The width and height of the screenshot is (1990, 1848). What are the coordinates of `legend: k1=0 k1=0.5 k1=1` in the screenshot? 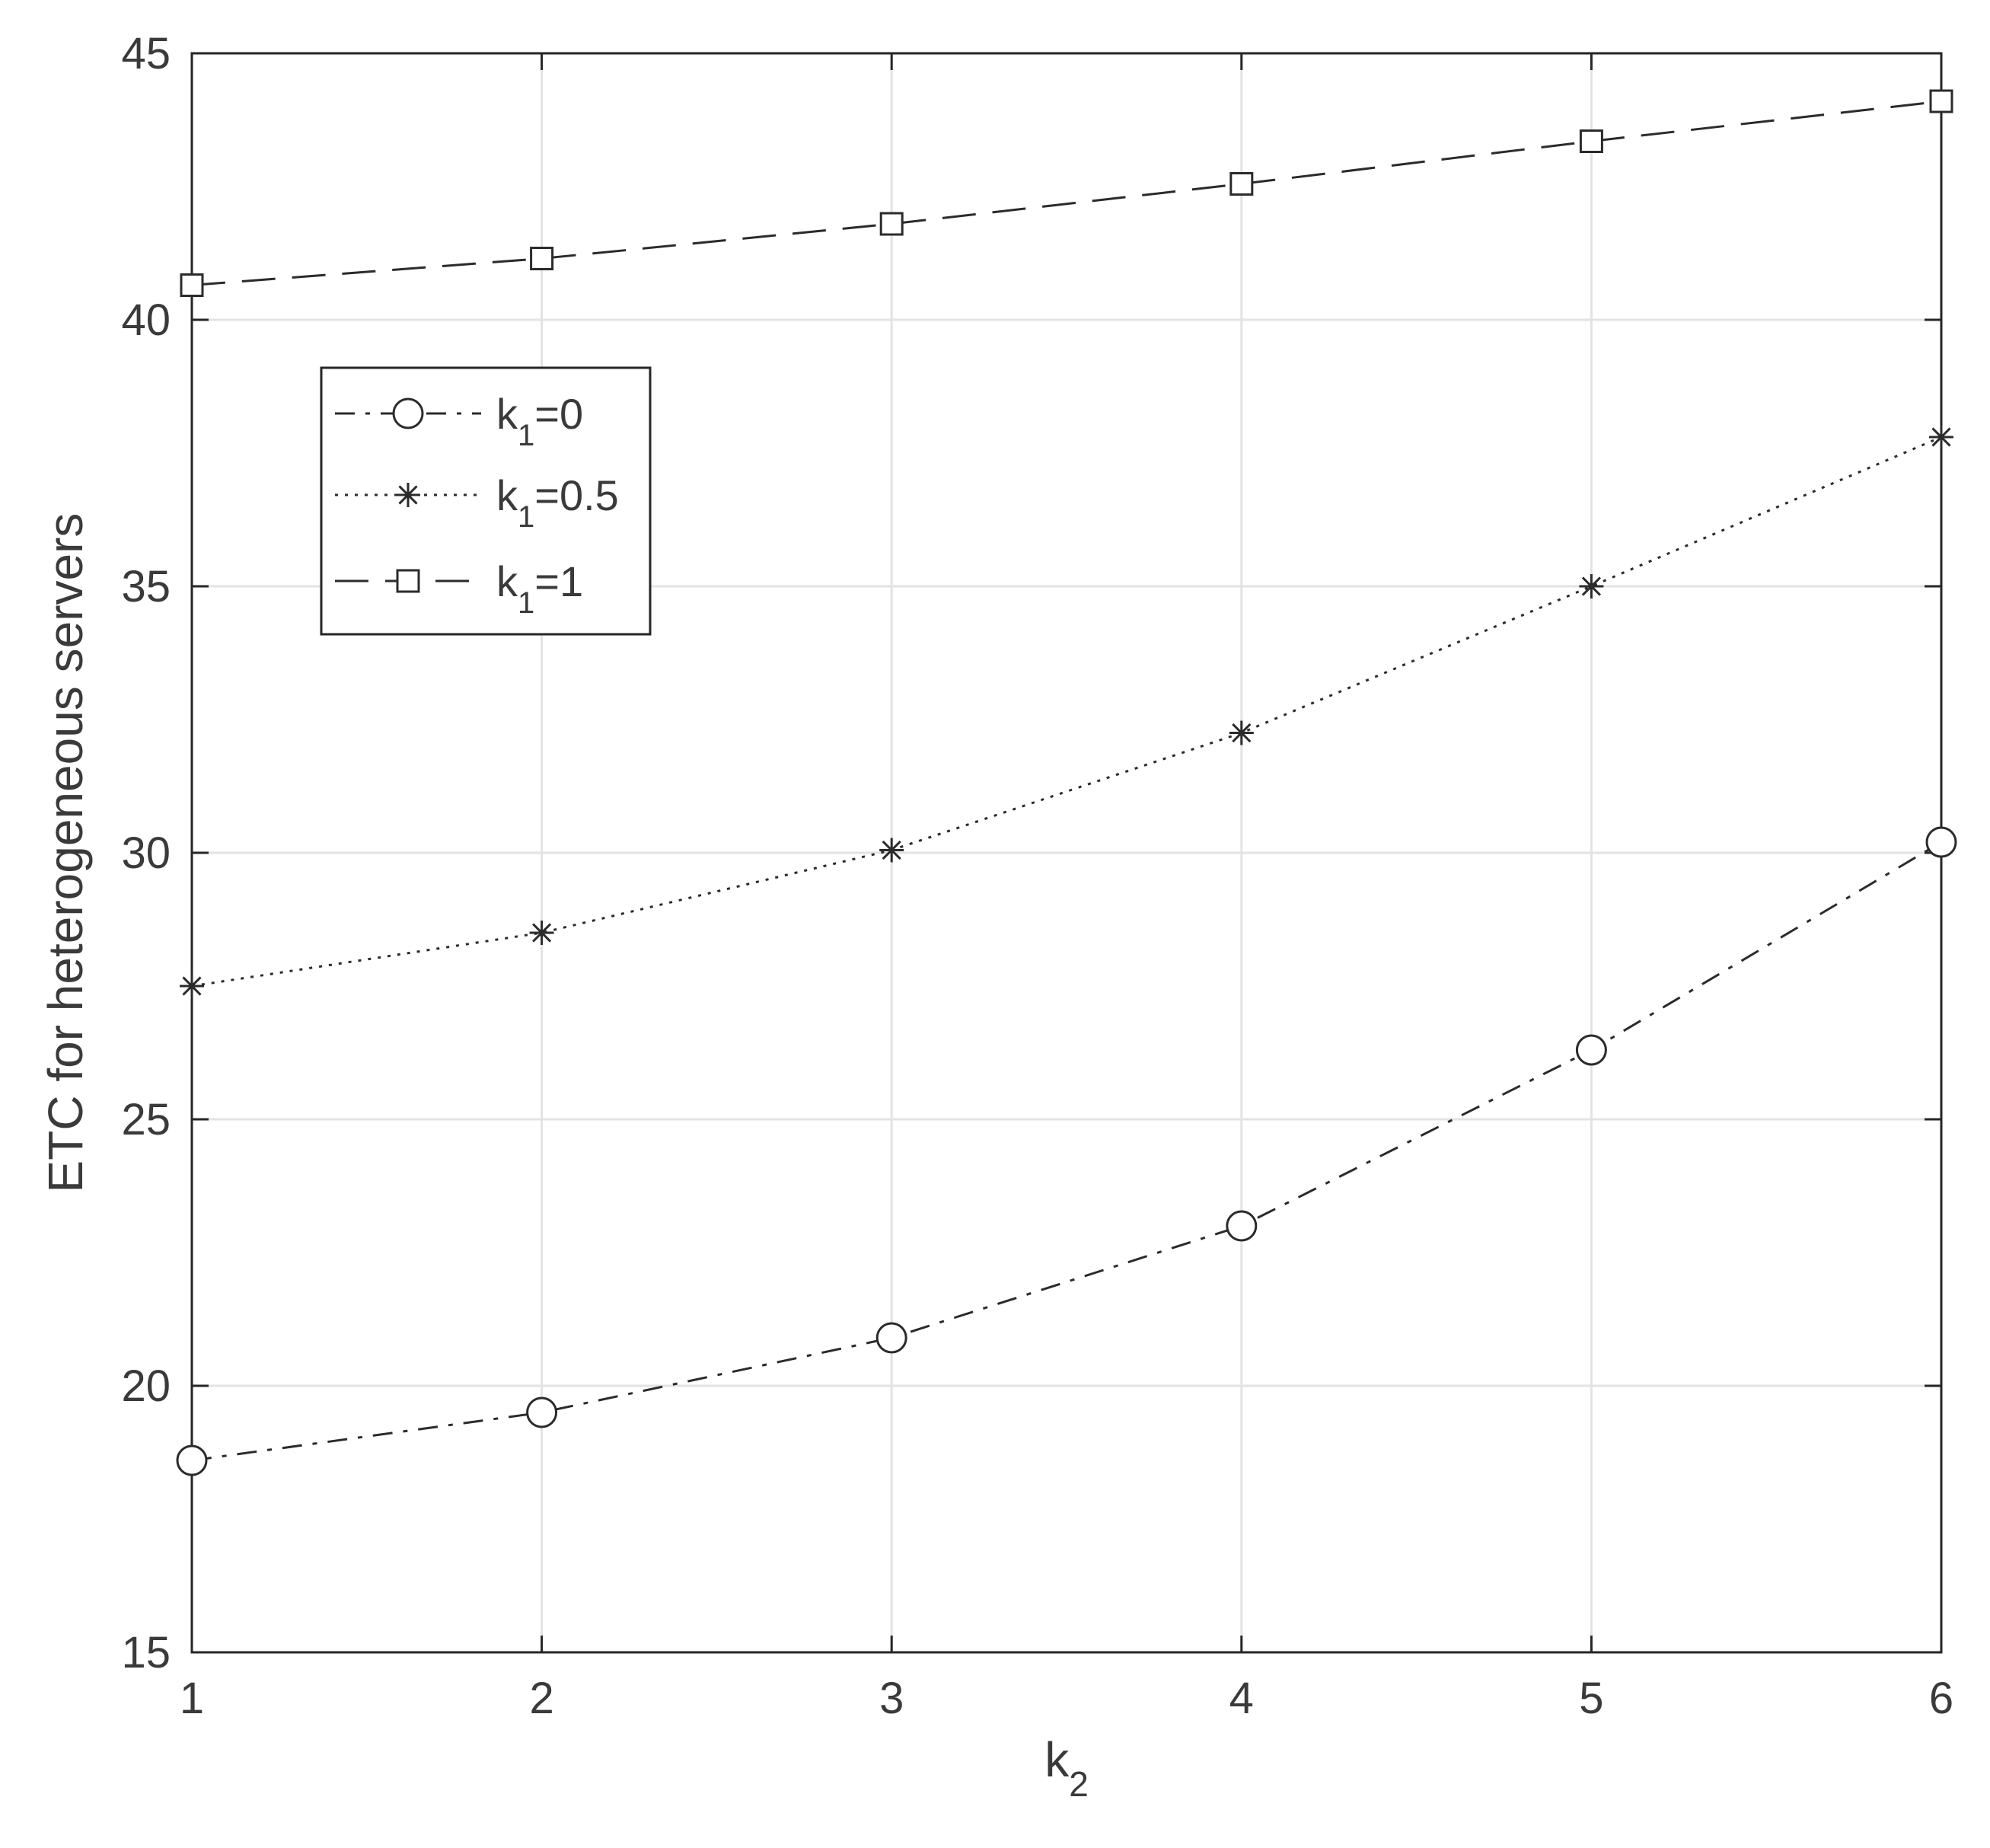 It's located at (486, 501).